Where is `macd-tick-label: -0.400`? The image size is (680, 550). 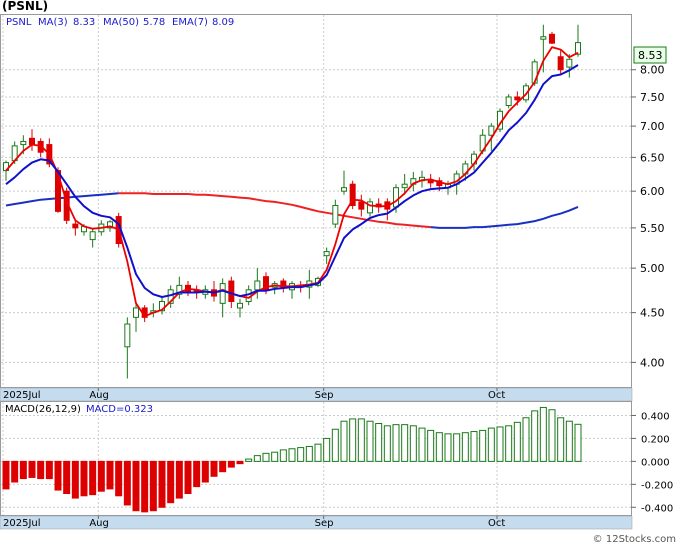
macd-tick-label: -0.400 is located at coordinates (657, 508).